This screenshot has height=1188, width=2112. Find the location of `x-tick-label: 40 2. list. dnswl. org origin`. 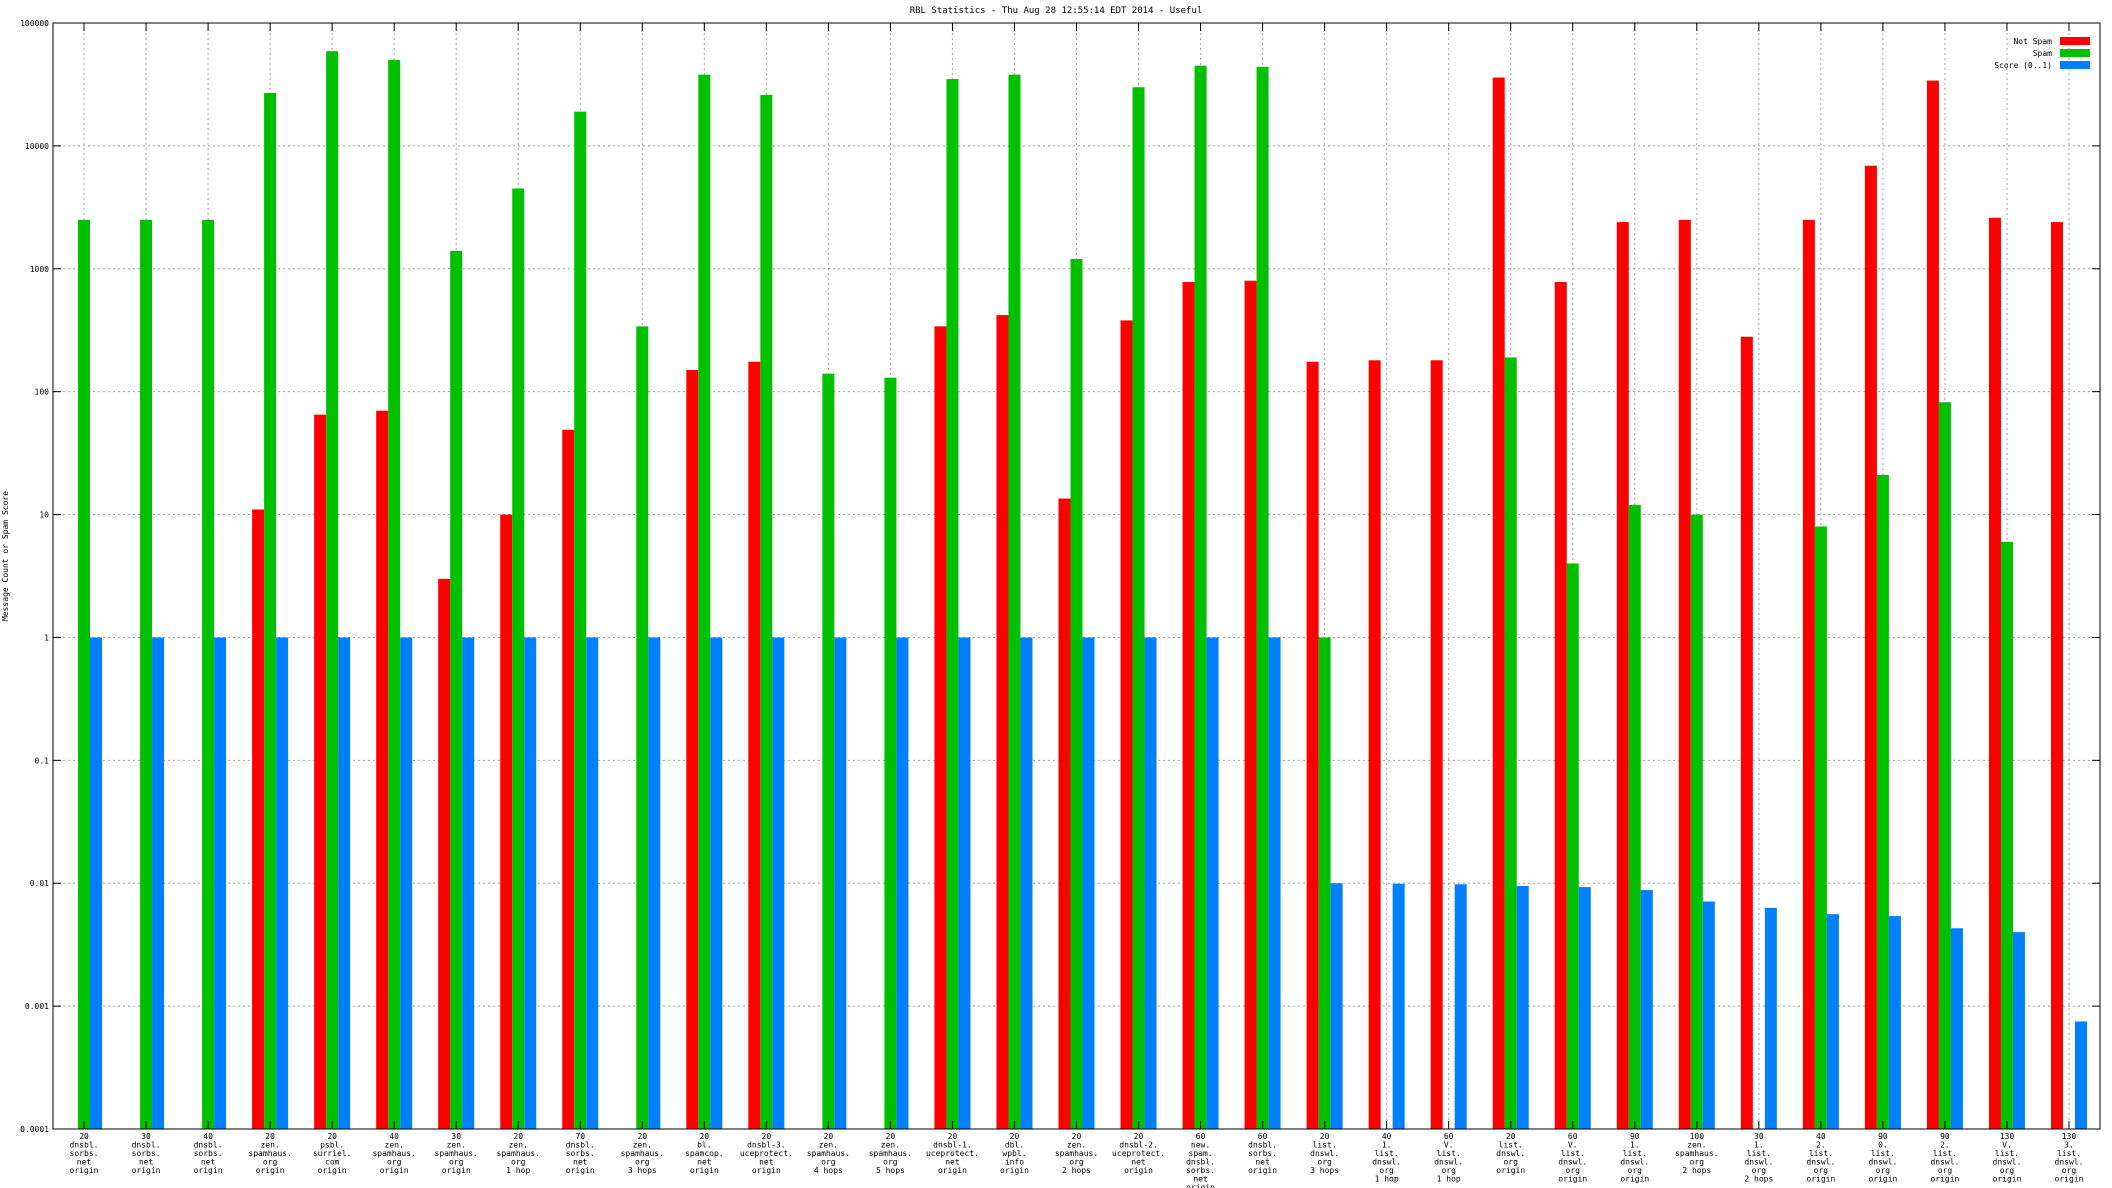

x-tick-label: 40 2. list. dnswl. org origin is located at coordinates (1820, 1158).